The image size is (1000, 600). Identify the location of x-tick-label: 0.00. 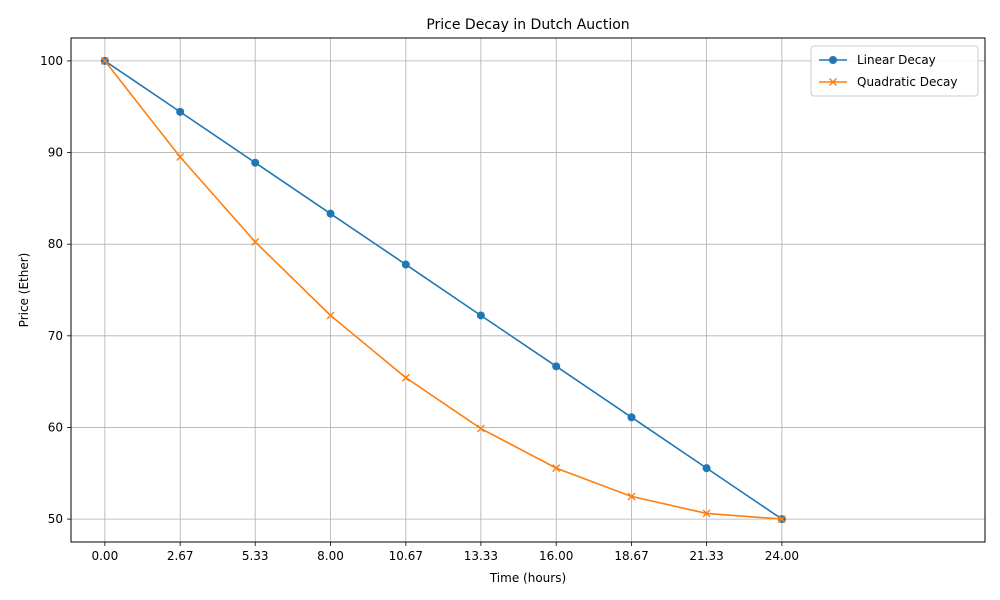
(104, 556).